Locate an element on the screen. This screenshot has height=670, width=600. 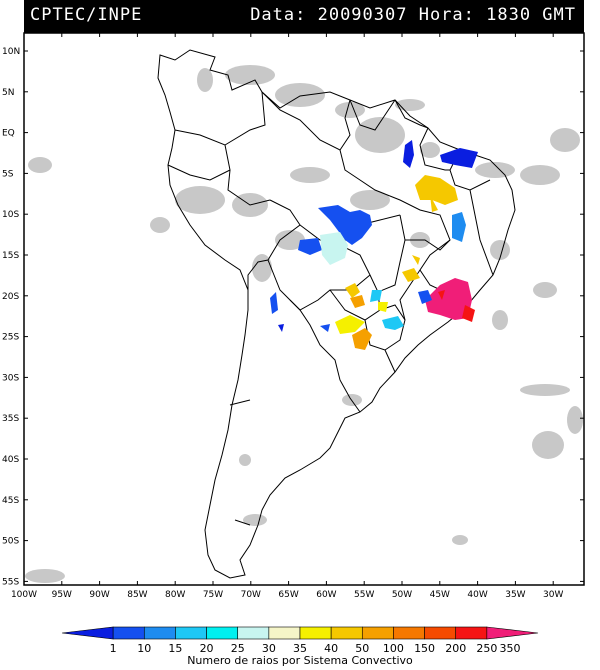
legend-colorbar: 1 10 15 20 25 30 35 40 50 100 150 200 250 350 is located at coordinates (300, 640).